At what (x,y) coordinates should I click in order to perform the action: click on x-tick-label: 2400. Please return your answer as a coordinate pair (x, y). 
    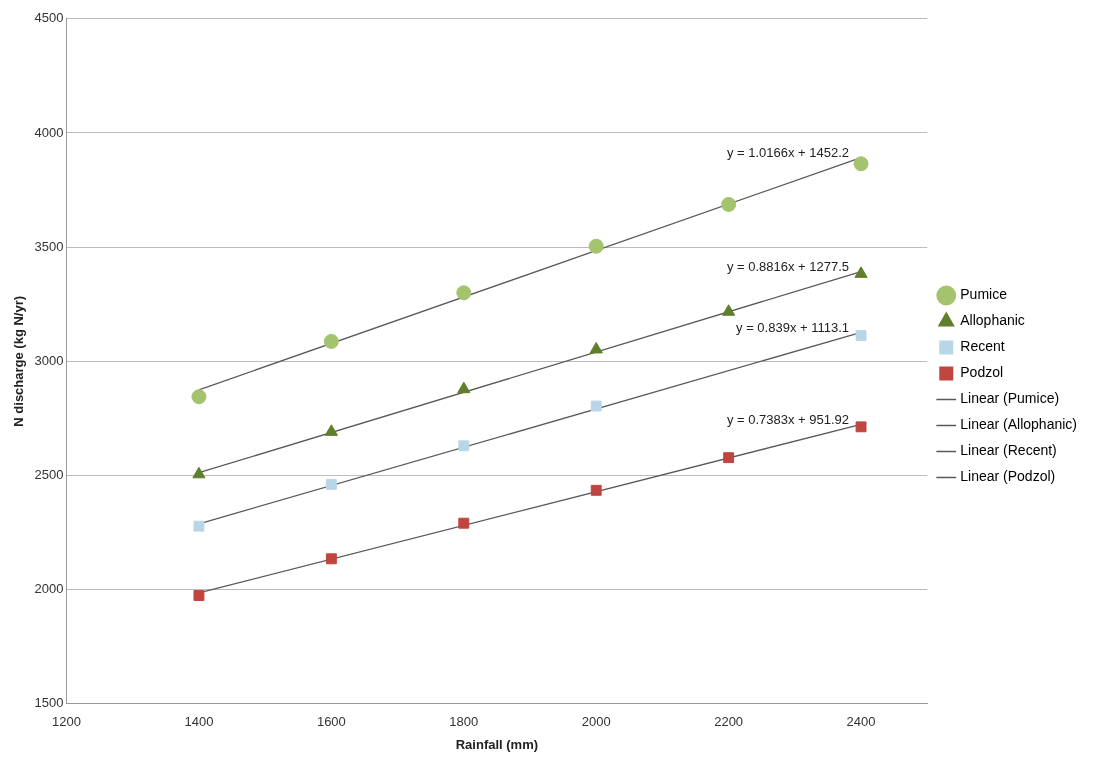
    Looking at the image, I should click on (861, 722).